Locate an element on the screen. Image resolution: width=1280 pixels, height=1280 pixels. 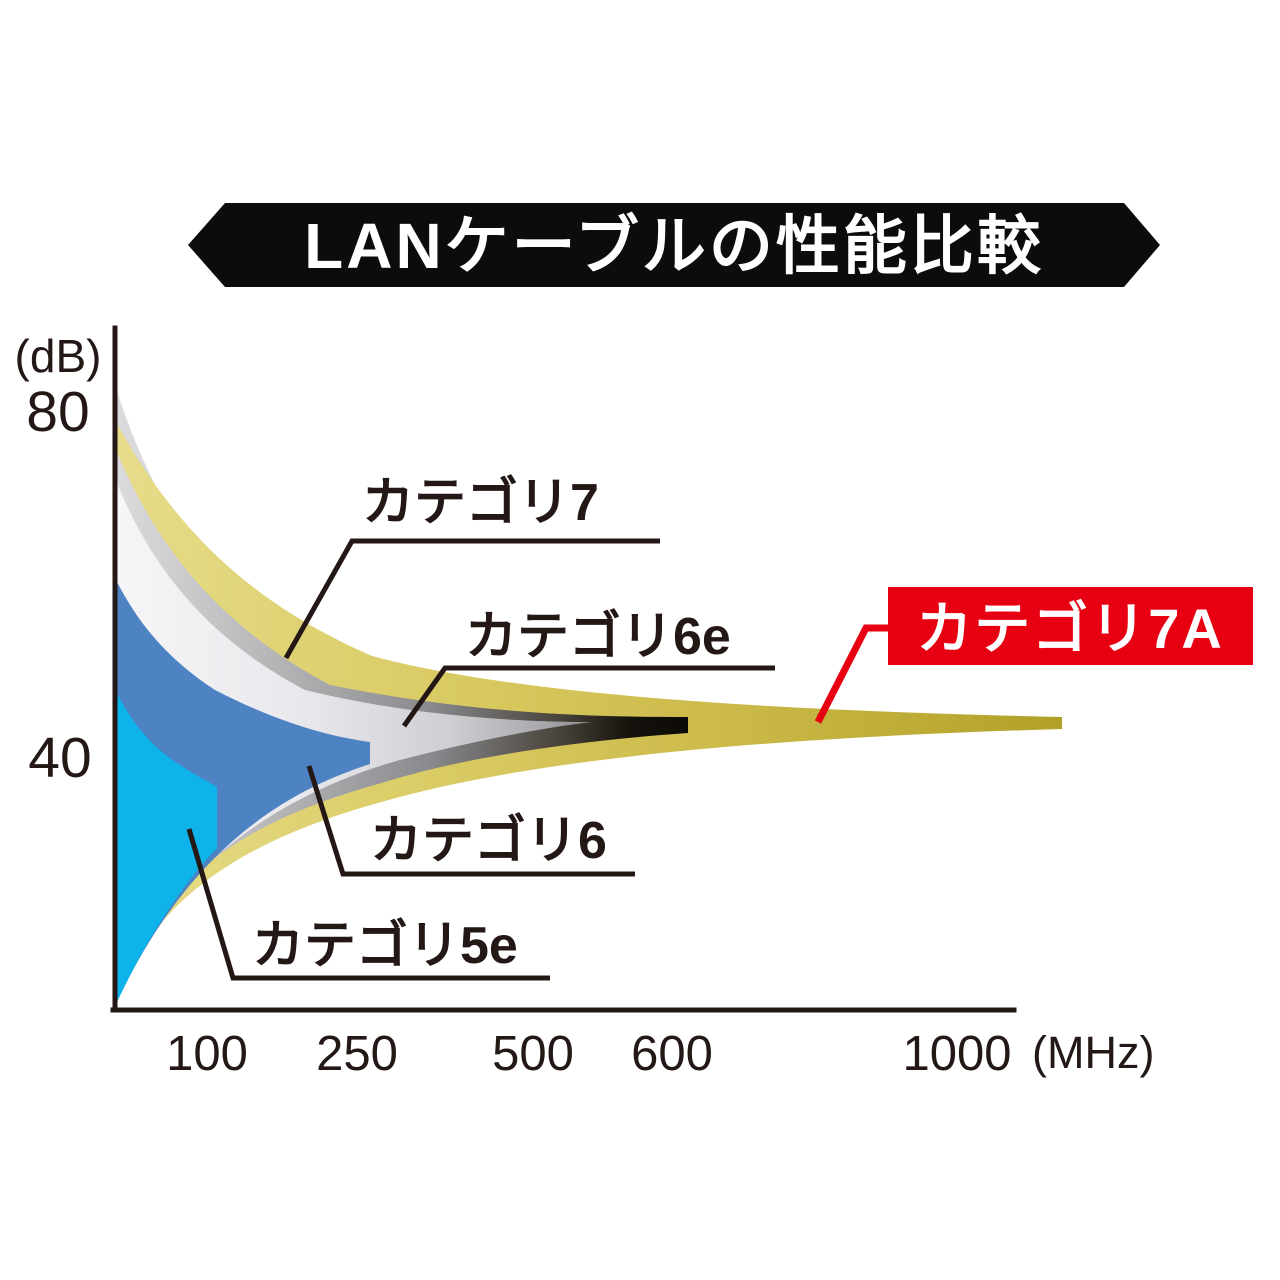
cat7-label: カテゴリ7 is located at coordinates (480, 502).